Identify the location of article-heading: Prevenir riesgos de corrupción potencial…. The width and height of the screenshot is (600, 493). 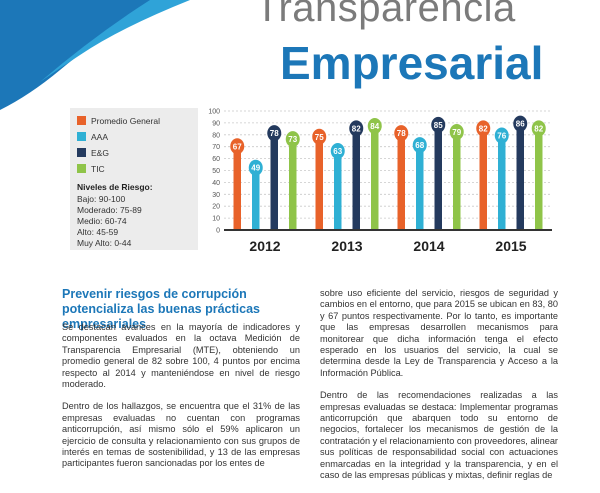
(161, 309).